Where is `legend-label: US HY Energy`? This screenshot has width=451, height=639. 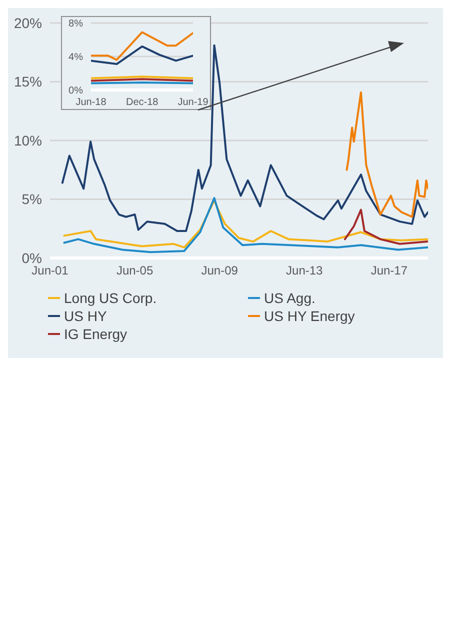 legend-label: US HY Energy is located at coordinates (309, 316).